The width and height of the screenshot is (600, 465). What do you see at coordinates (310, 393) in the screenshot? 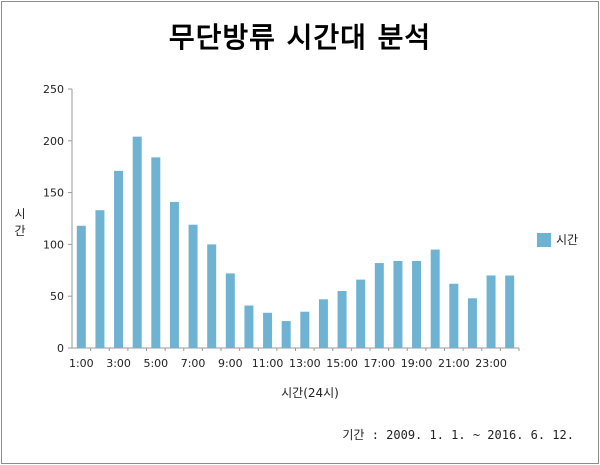
I see `x-axis-label: 시간(24시)` at bounding box center [310, 393].